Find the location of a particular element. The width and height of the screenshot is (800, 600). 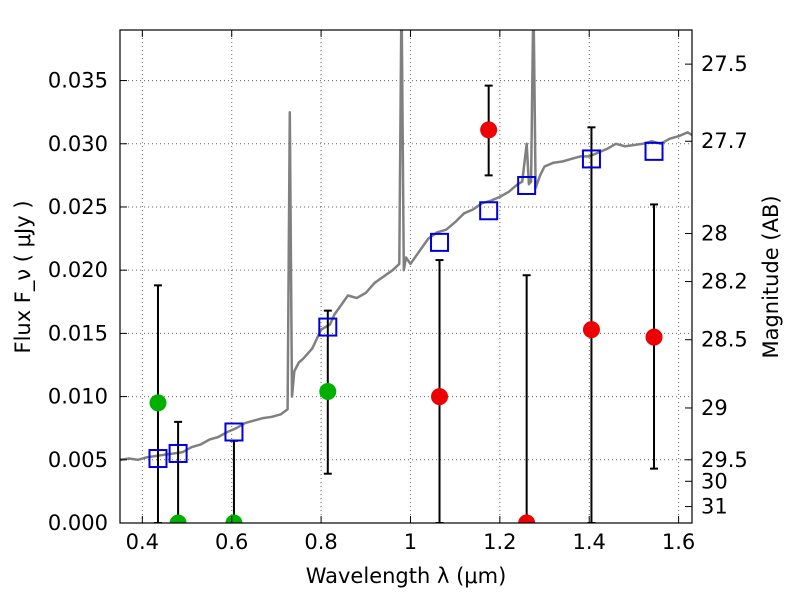

y-tick-label: 0.025 is located at coordinates (78, 207).